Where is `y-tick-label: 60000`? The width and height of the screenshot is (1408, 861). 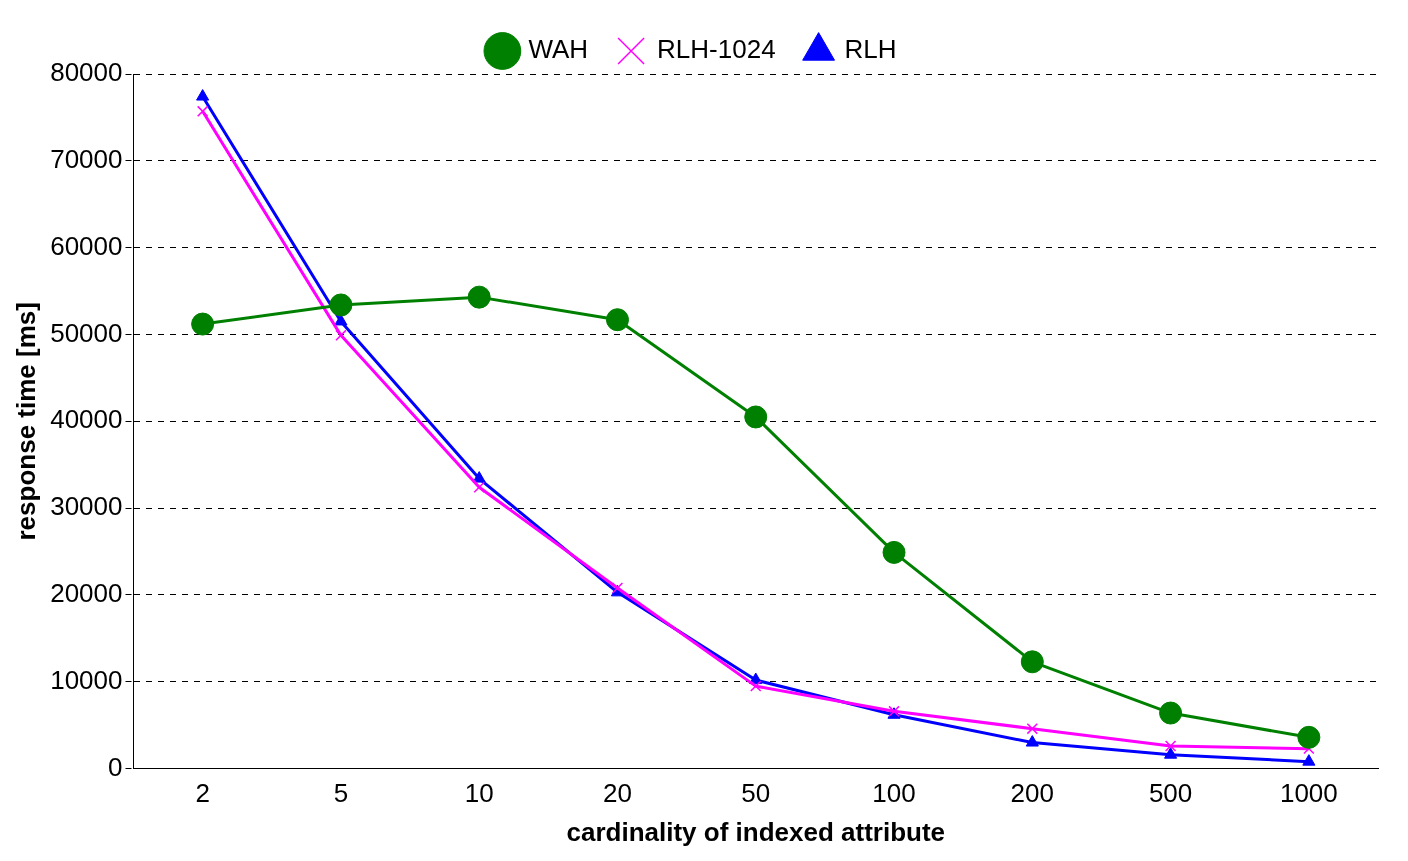
y-tick-label: 60000 is located at coordinates (86, 245).